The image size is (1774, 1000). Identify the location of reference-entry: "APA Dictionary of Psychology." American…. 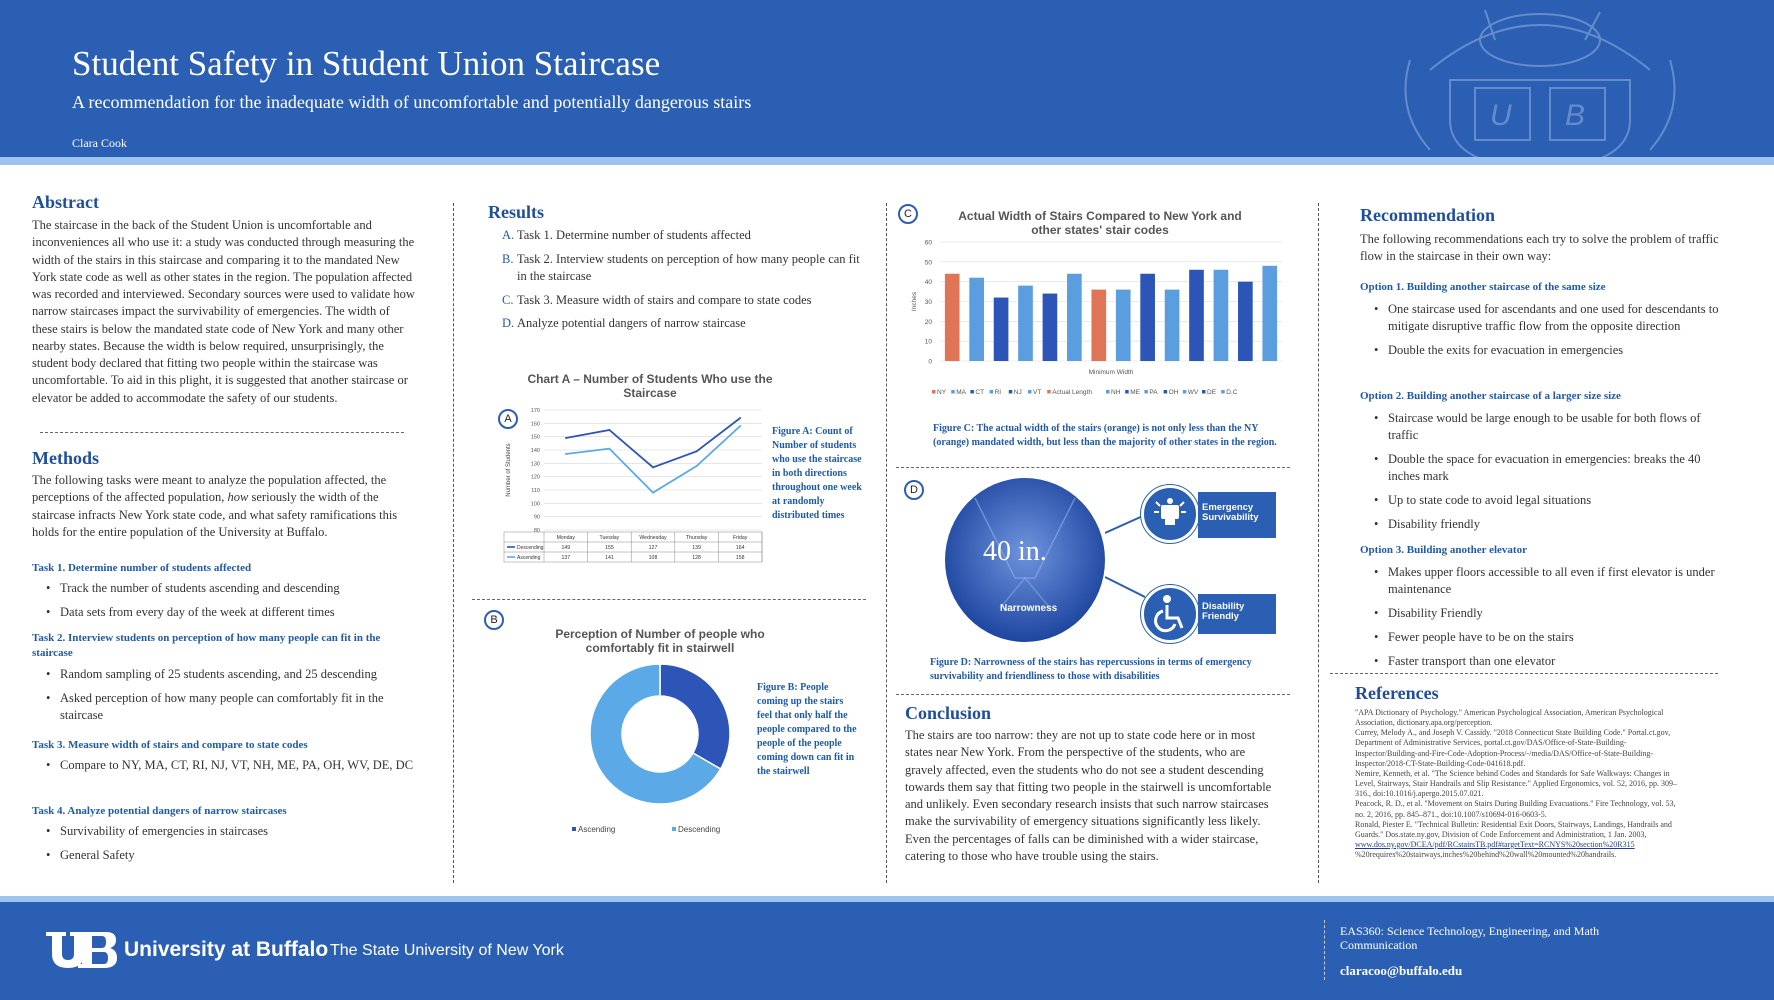
(1509, 718).